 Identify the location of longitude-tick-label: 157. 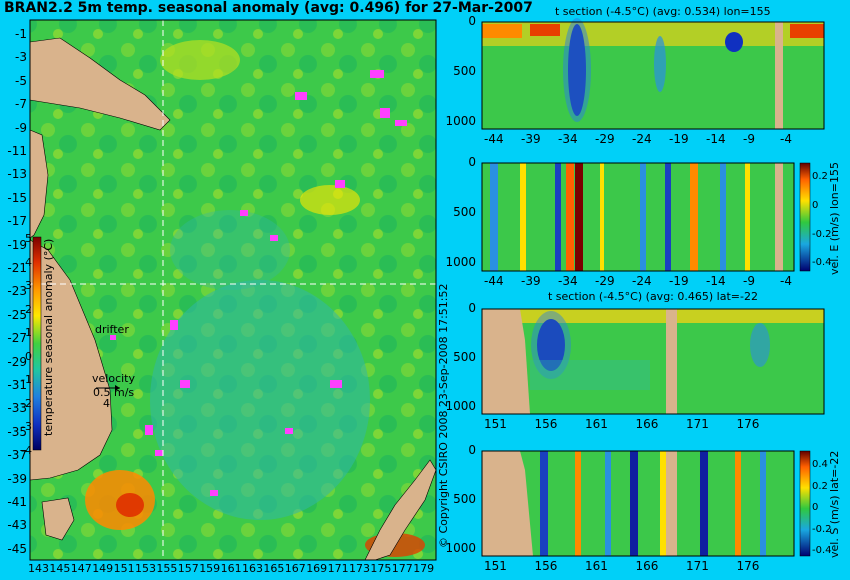
(188, 568).